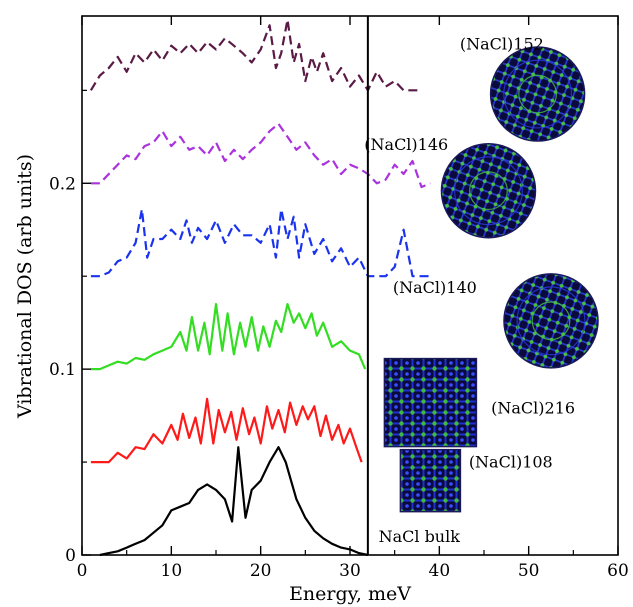  I want to click on annotation-nacl-108: (NaCl)108, so click(511, 462).